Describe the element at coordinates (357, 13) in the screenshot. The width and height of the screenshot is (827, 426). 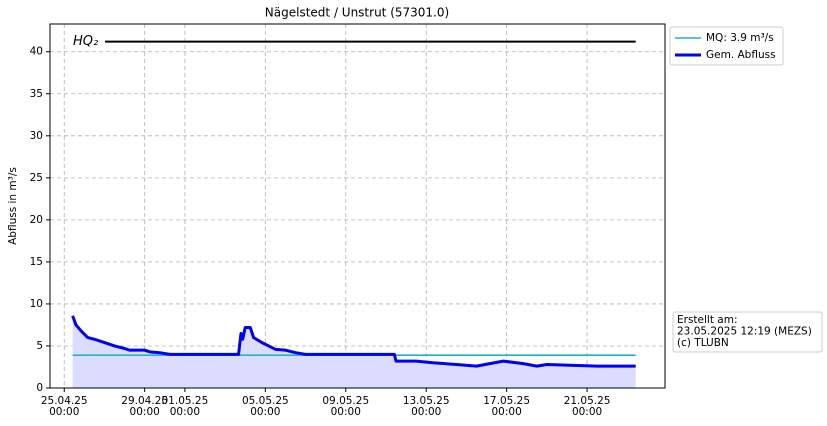
I see `chart-title: Nägelstedt / Unstrut (57301.0)` at that location.